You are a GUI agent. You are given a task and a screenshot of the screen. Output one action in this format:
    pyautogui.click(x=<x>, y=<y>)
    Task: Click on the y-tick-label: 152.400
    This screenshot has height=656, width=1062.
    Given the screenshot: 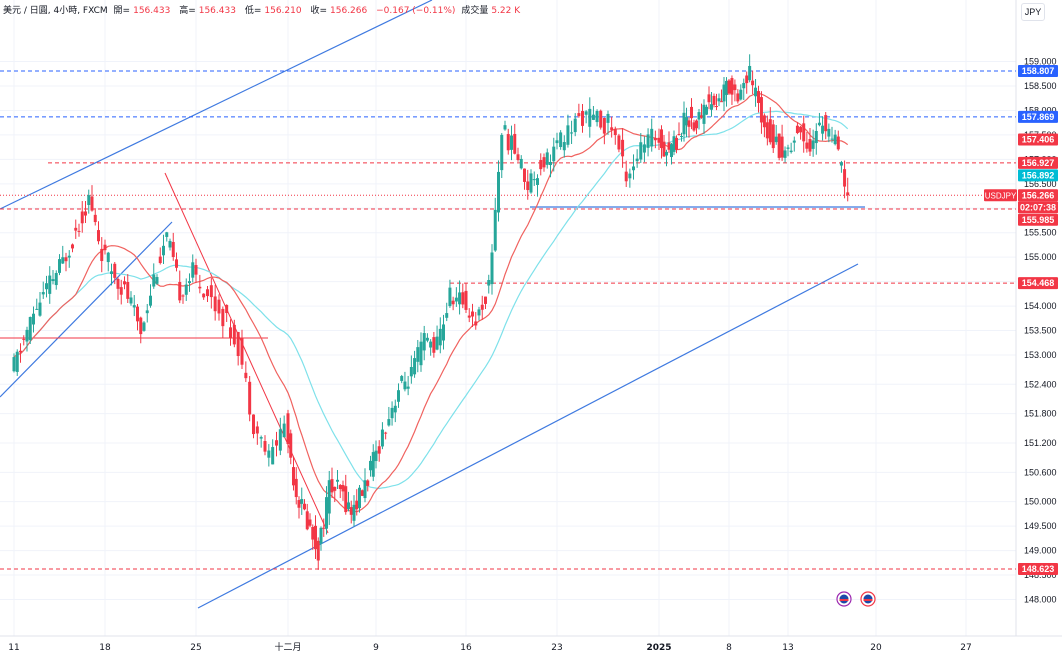 What is the action you would take?
    pyautogui.click(x=1040, y=384)
    